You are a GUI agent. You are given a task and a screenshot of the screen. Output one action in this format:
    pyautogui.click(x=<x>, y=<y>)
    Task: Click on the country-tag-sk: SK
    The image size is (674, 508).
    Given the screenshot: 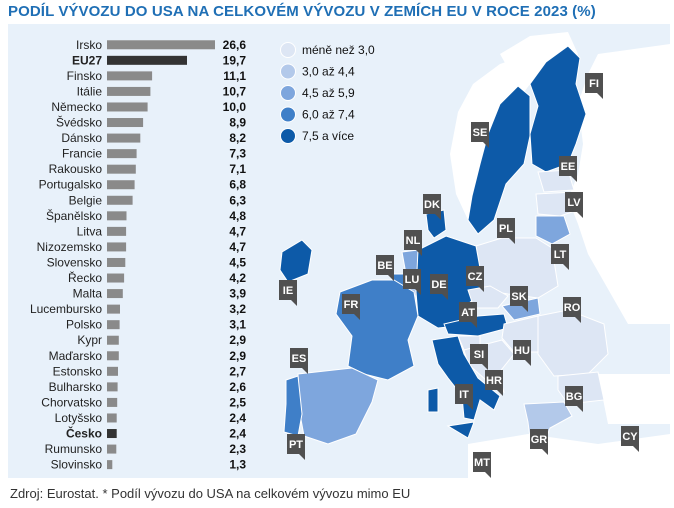 What is the action you would take?
    pyautogui.click(x=519, y=299)
    